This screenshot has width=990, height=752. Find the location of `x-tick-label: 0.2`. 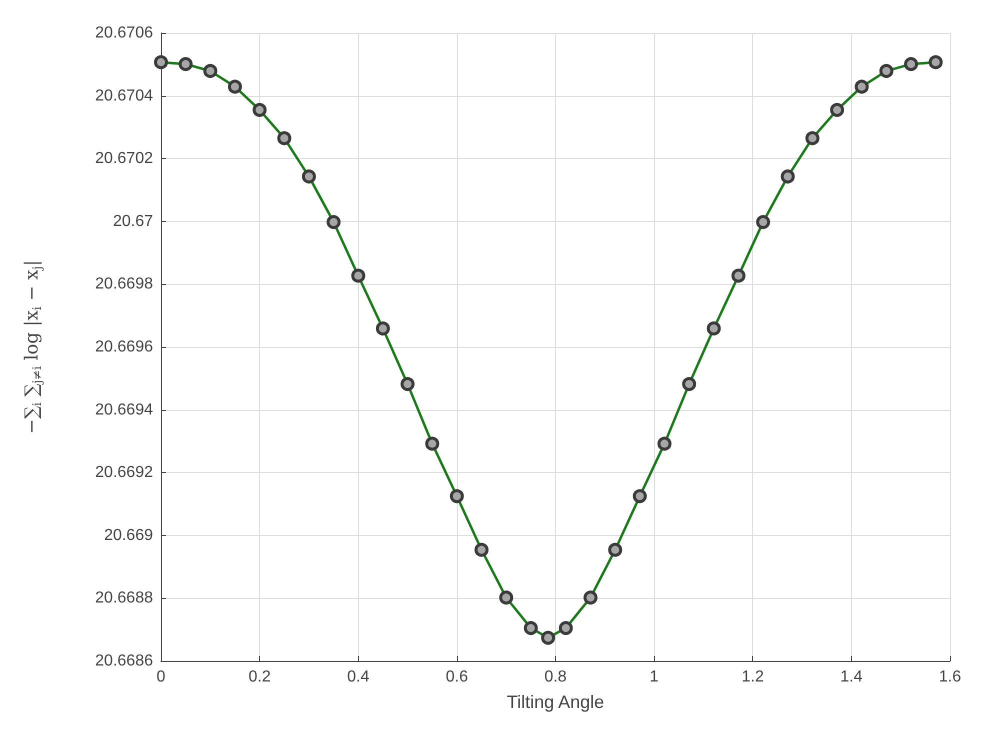

x-tick-label: 0.2 is located at coordinates (259, 677).